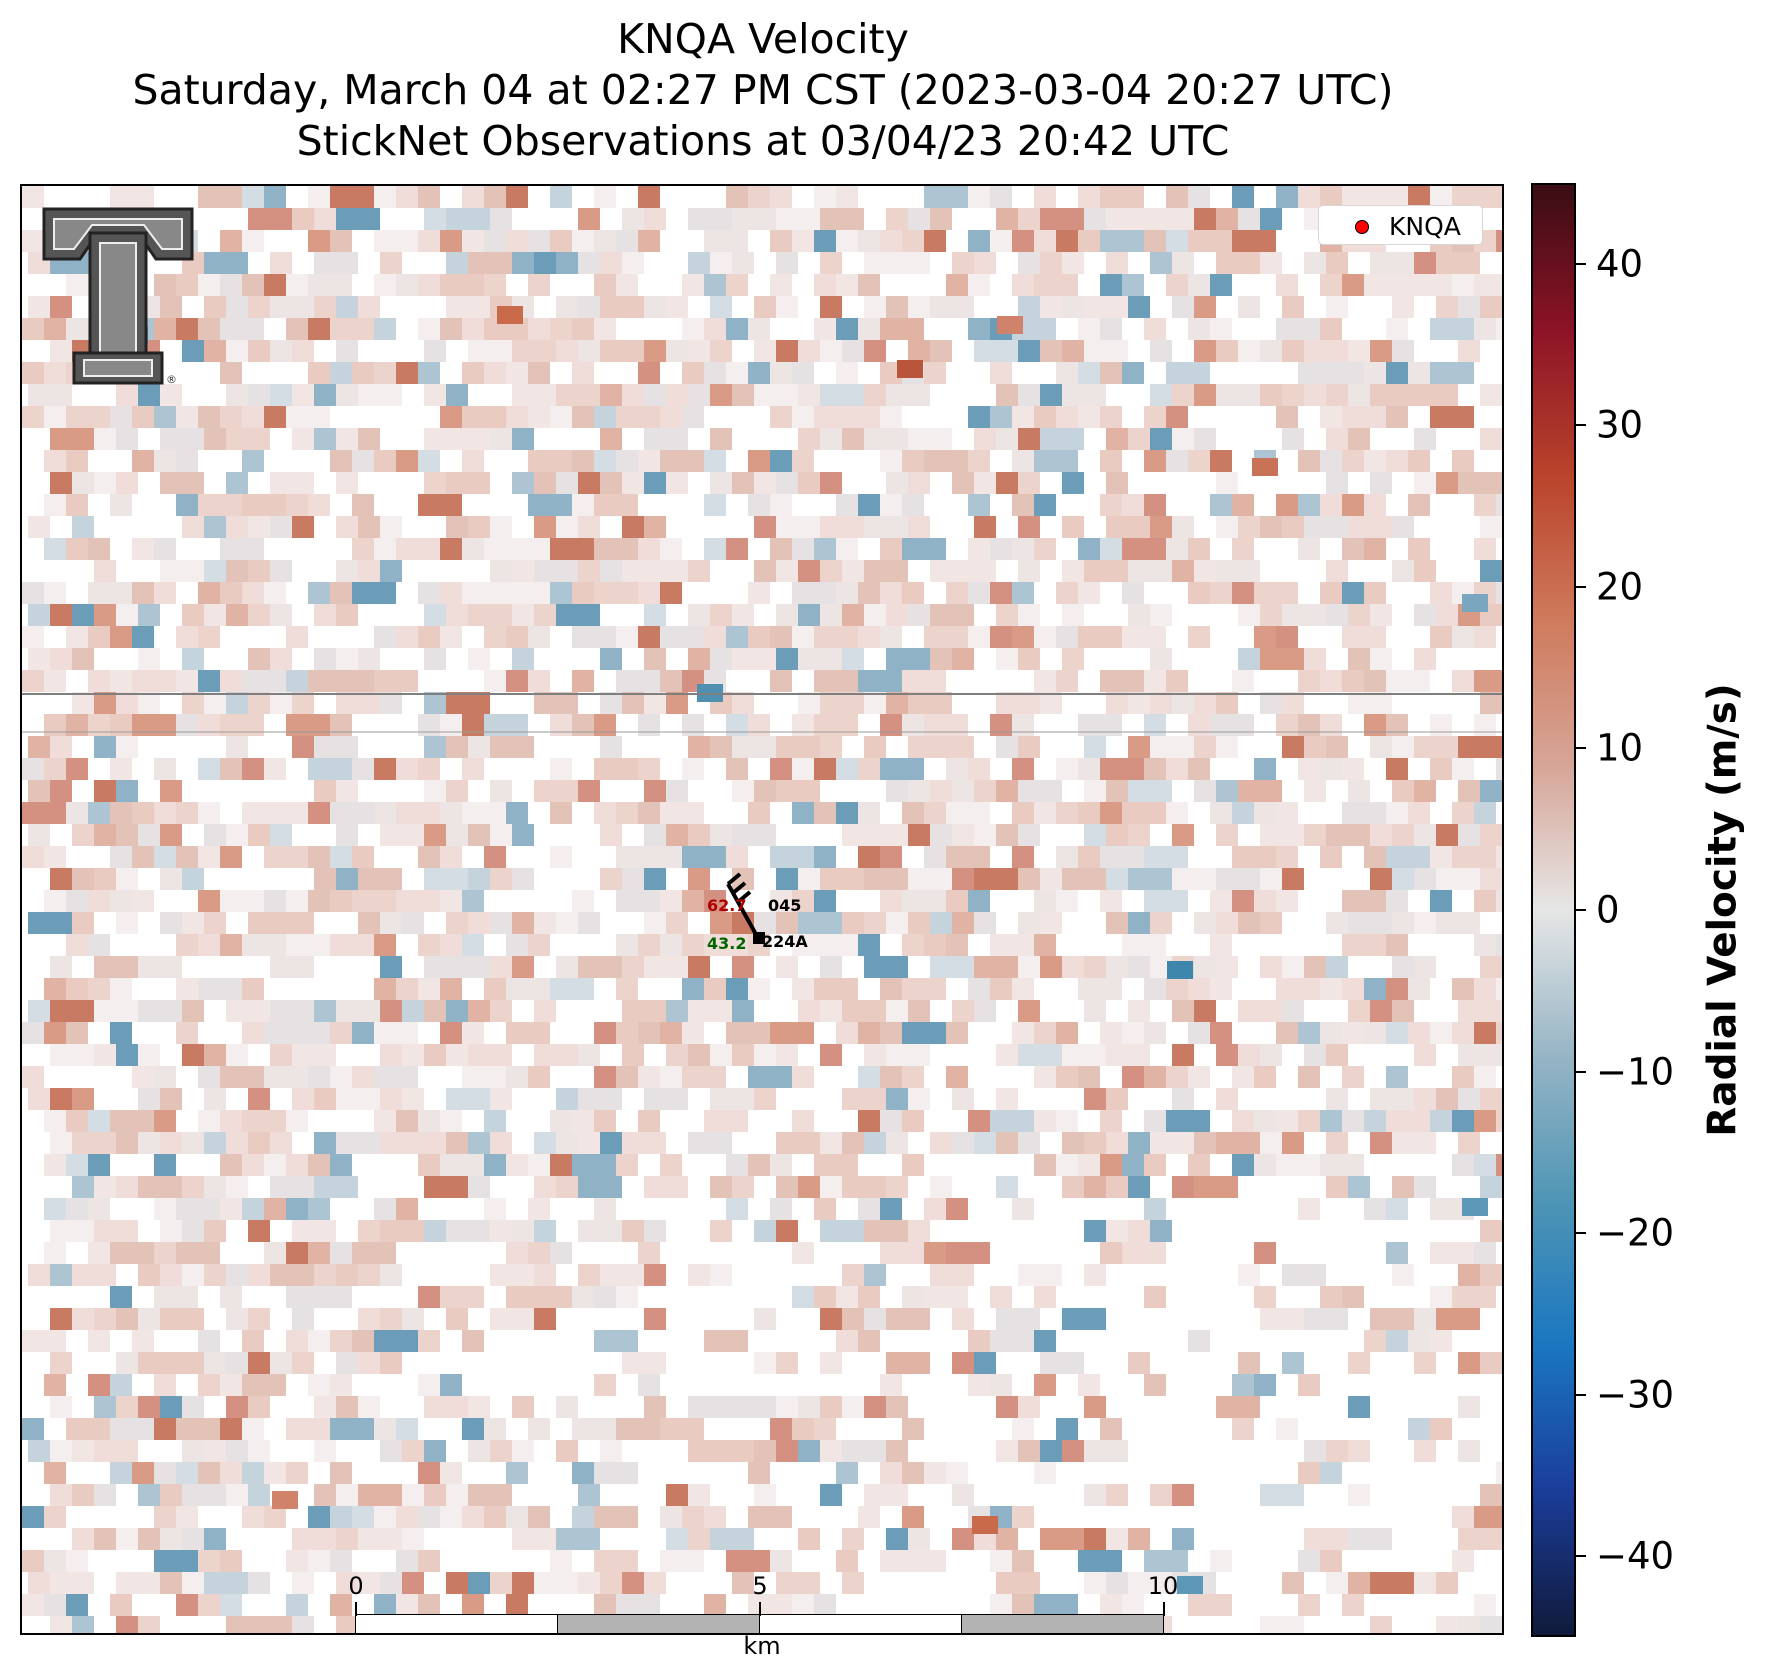 This screenshot has height=1680, width=1773. What do you see at coordinates (1620, 264) in the screenshot?
I see `colorbar-tick-label: 40` at bounding box center [1620, 264].